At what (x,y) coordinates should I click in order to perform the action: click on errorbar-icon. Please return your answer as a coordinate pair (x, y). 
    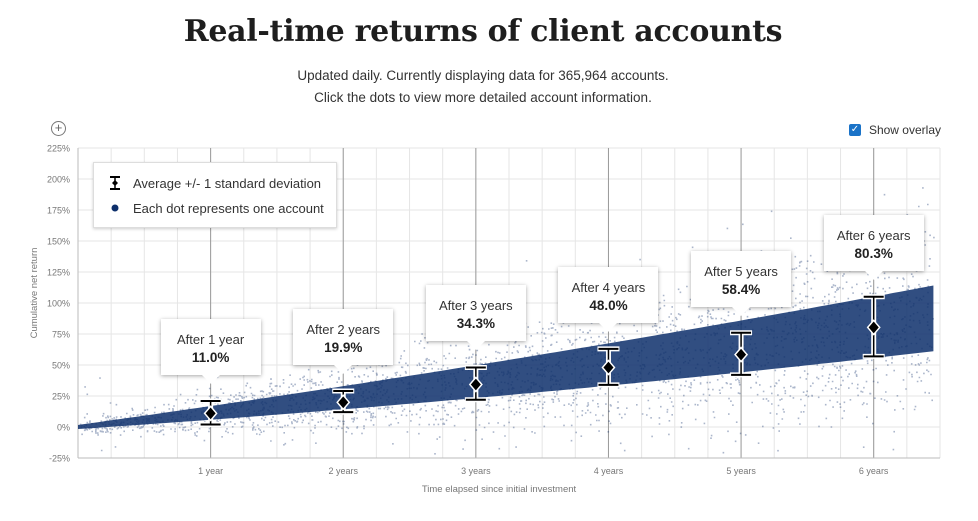
    Looking at the image, I should click on (115, 183).